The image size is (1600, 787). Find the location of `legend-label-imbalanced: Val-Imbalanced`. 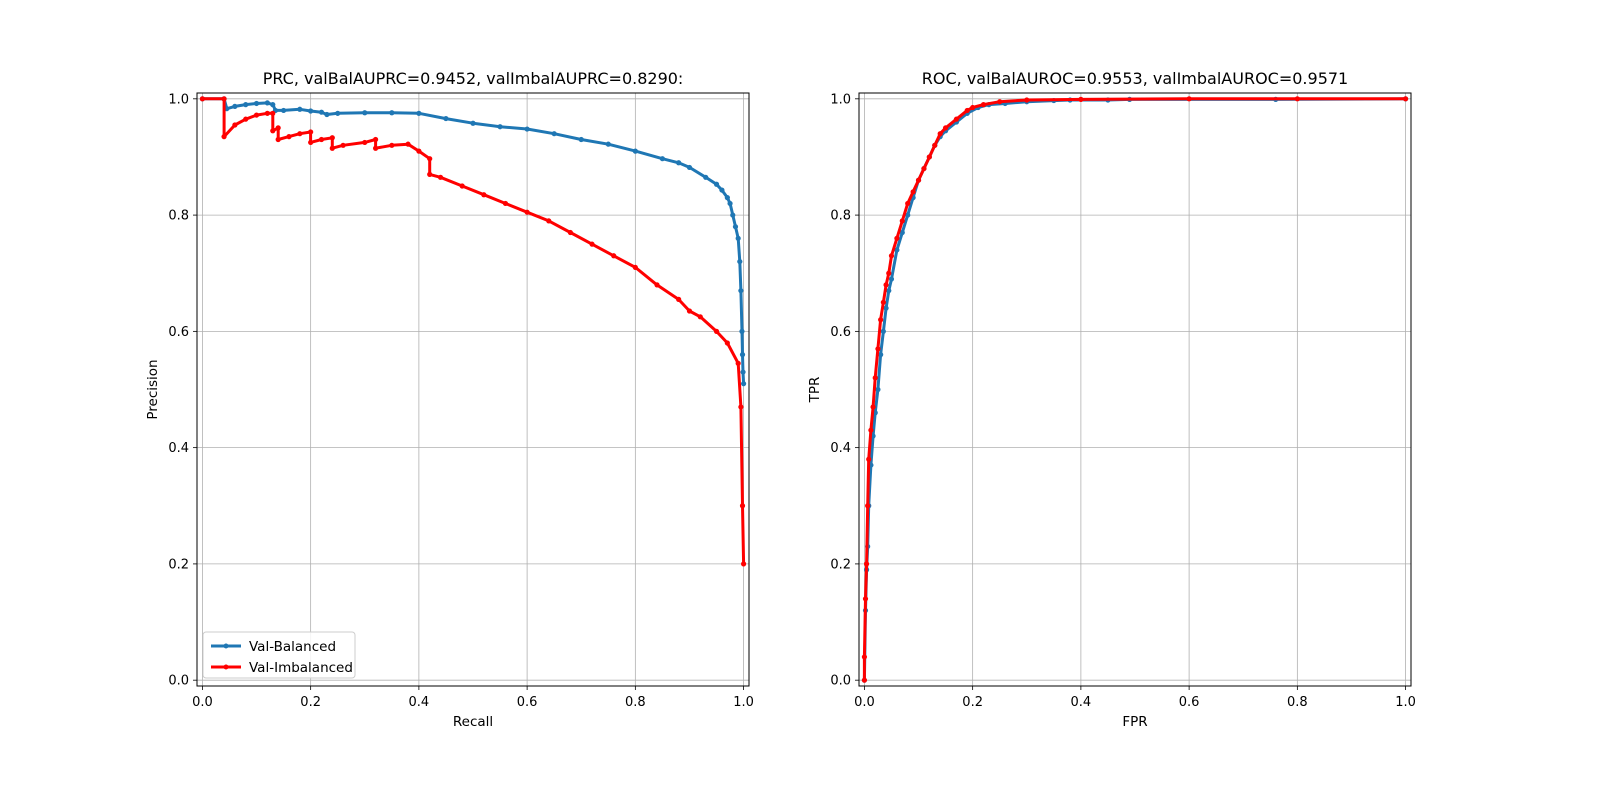

legend-label-imbalanced: Val-Imbalanced is located at coordinates (301, 668).